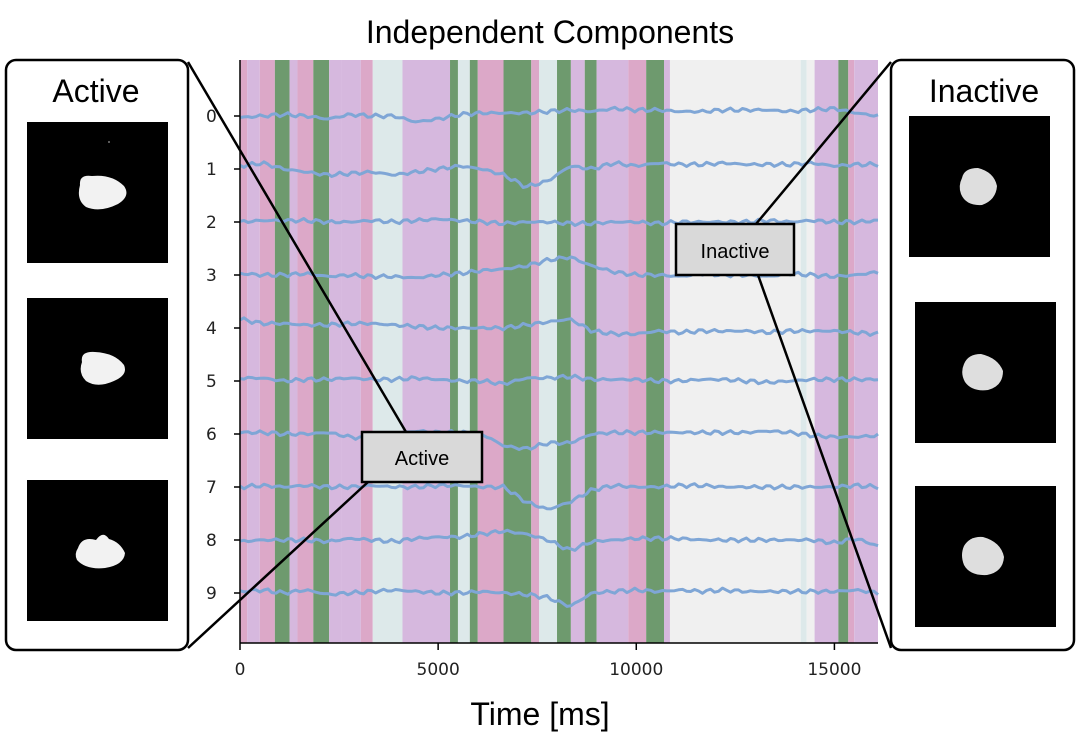  I want to click on x-ticks: 0 5000 10000 15000, so click(548, 661).